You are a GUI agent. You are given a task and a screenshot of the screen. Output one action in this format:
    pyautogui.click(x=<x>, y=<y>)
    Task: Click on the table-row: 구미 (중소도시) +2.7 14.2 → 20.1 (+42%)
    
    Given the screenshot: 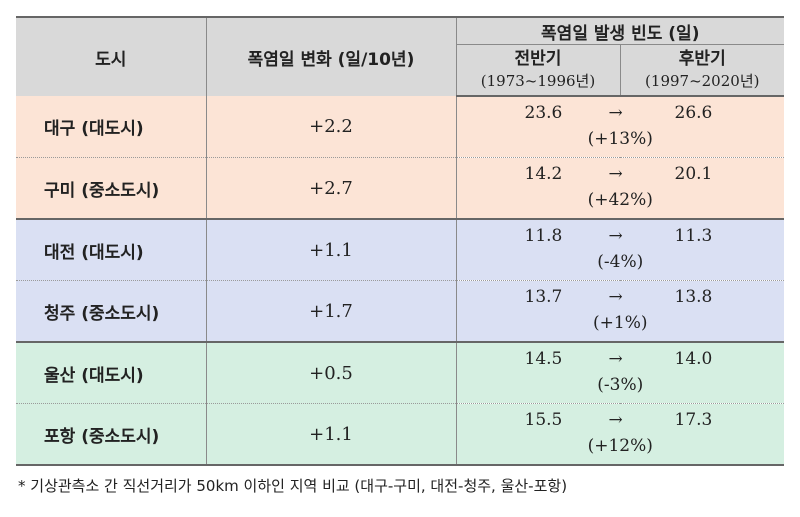 What is the action you would take?
    pyautogui.click(x=400, y=188)
    